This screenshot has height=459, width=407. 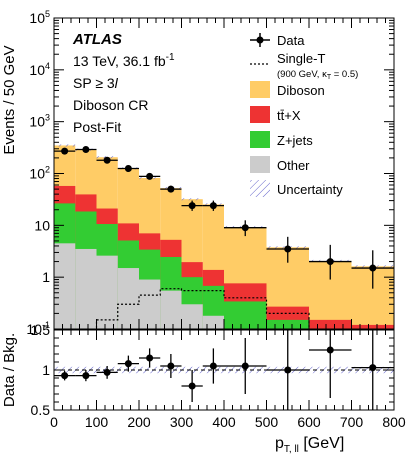 I want to click on legend-uncertainty: Uncertainty, so click(x=296, y=188).